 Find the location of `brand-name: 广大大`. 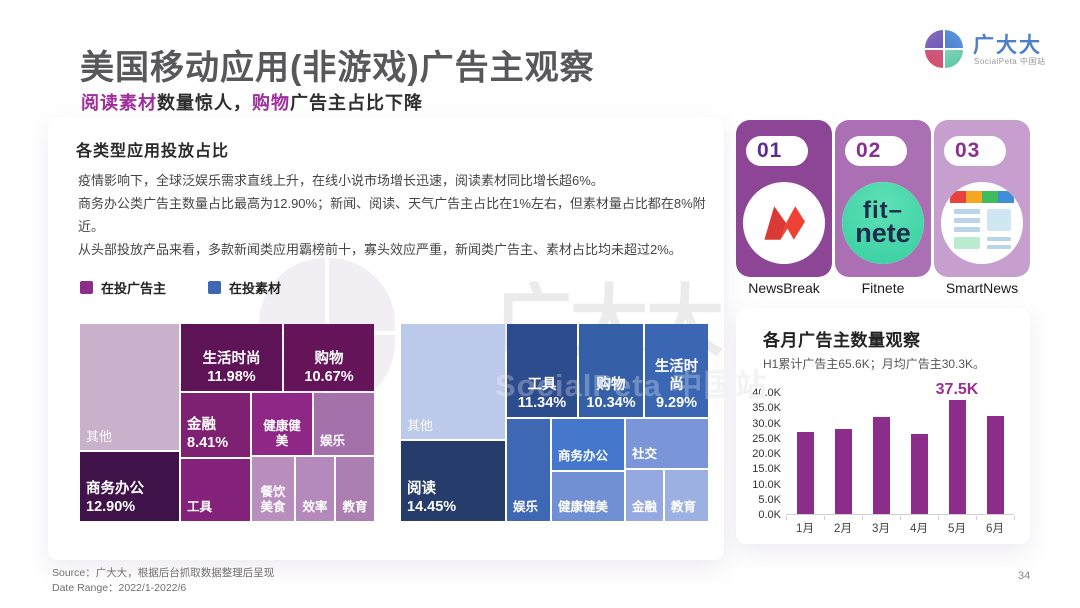

brand-name: 广大大 is located at coordinates (1007, 45).